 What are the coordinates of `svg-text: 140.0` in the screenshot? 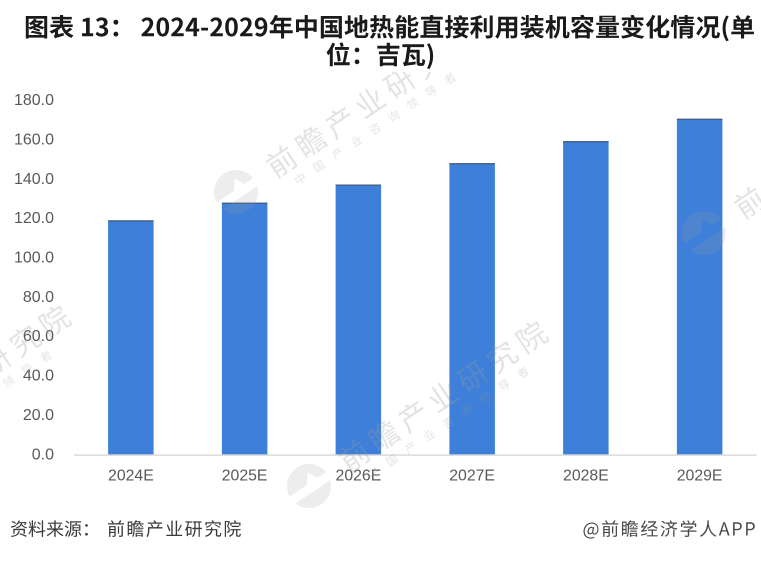 It's located at (34, 179).